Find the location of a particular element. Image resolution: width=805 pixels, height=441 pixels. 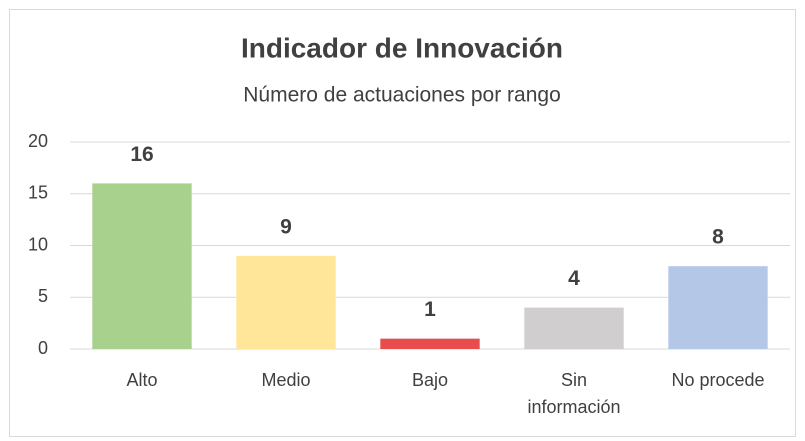

data-label: 16 is located at coordinates (141, 154).